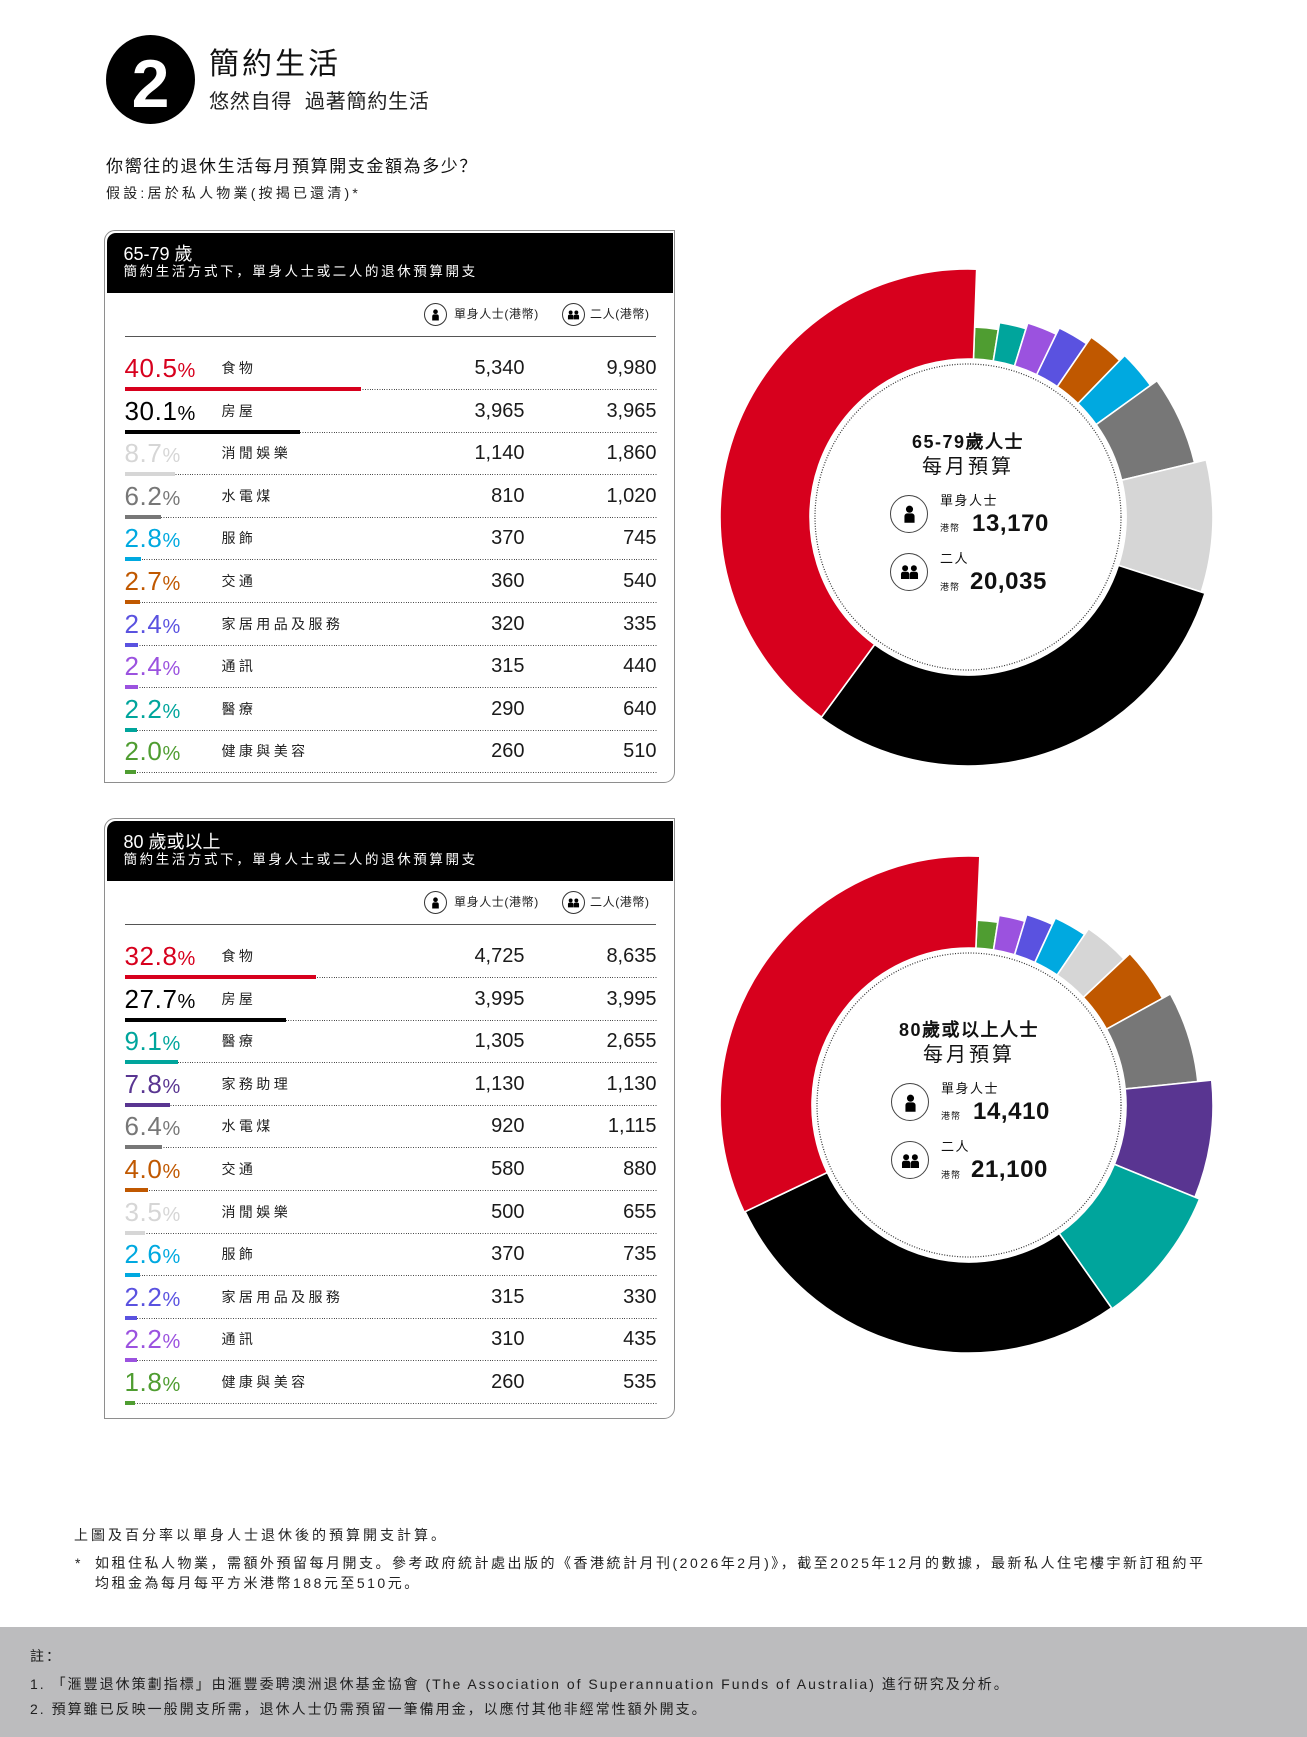 The width and height of the screenshot is (1307, 1737). Describe the element at coordinates (239, 410) in the screenshot. I see `expense-category: 房屋` at that location.